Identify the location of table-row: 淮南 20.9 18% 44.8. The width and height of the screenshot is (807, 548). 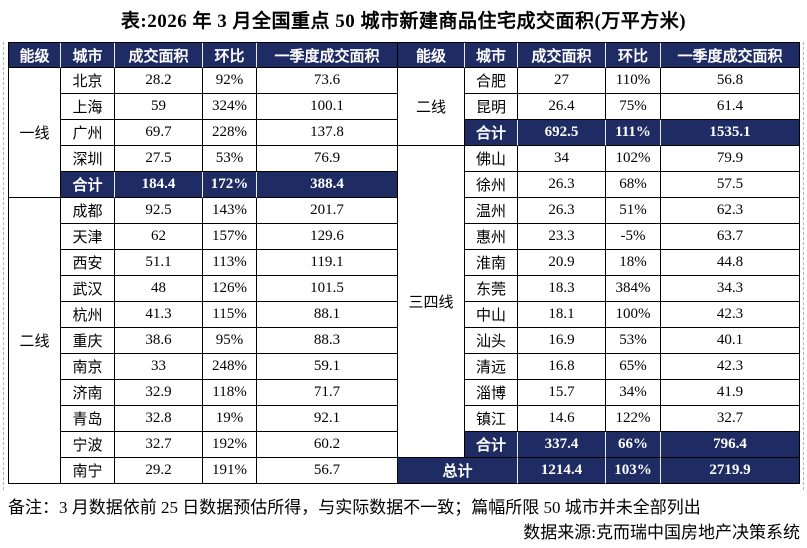
(599, 263).